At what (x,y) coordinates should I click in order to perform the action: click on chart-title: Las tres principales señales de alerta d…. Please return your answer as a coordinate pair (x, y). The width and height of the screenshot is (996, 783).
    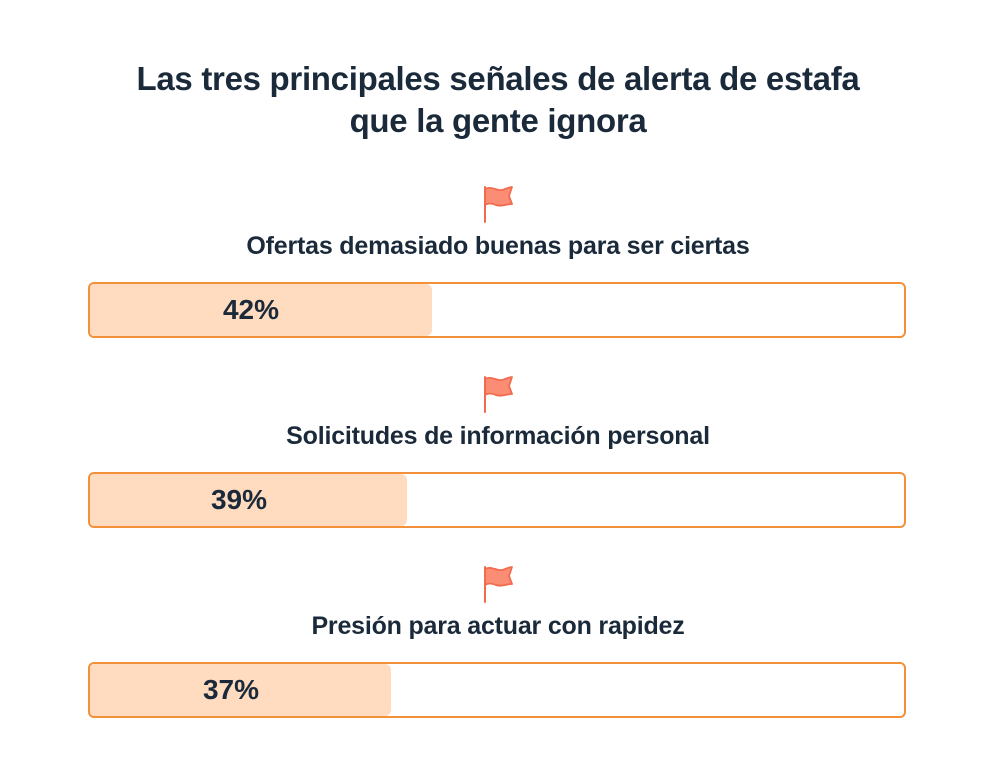
    Looking at the image, I should click on (498, 100).